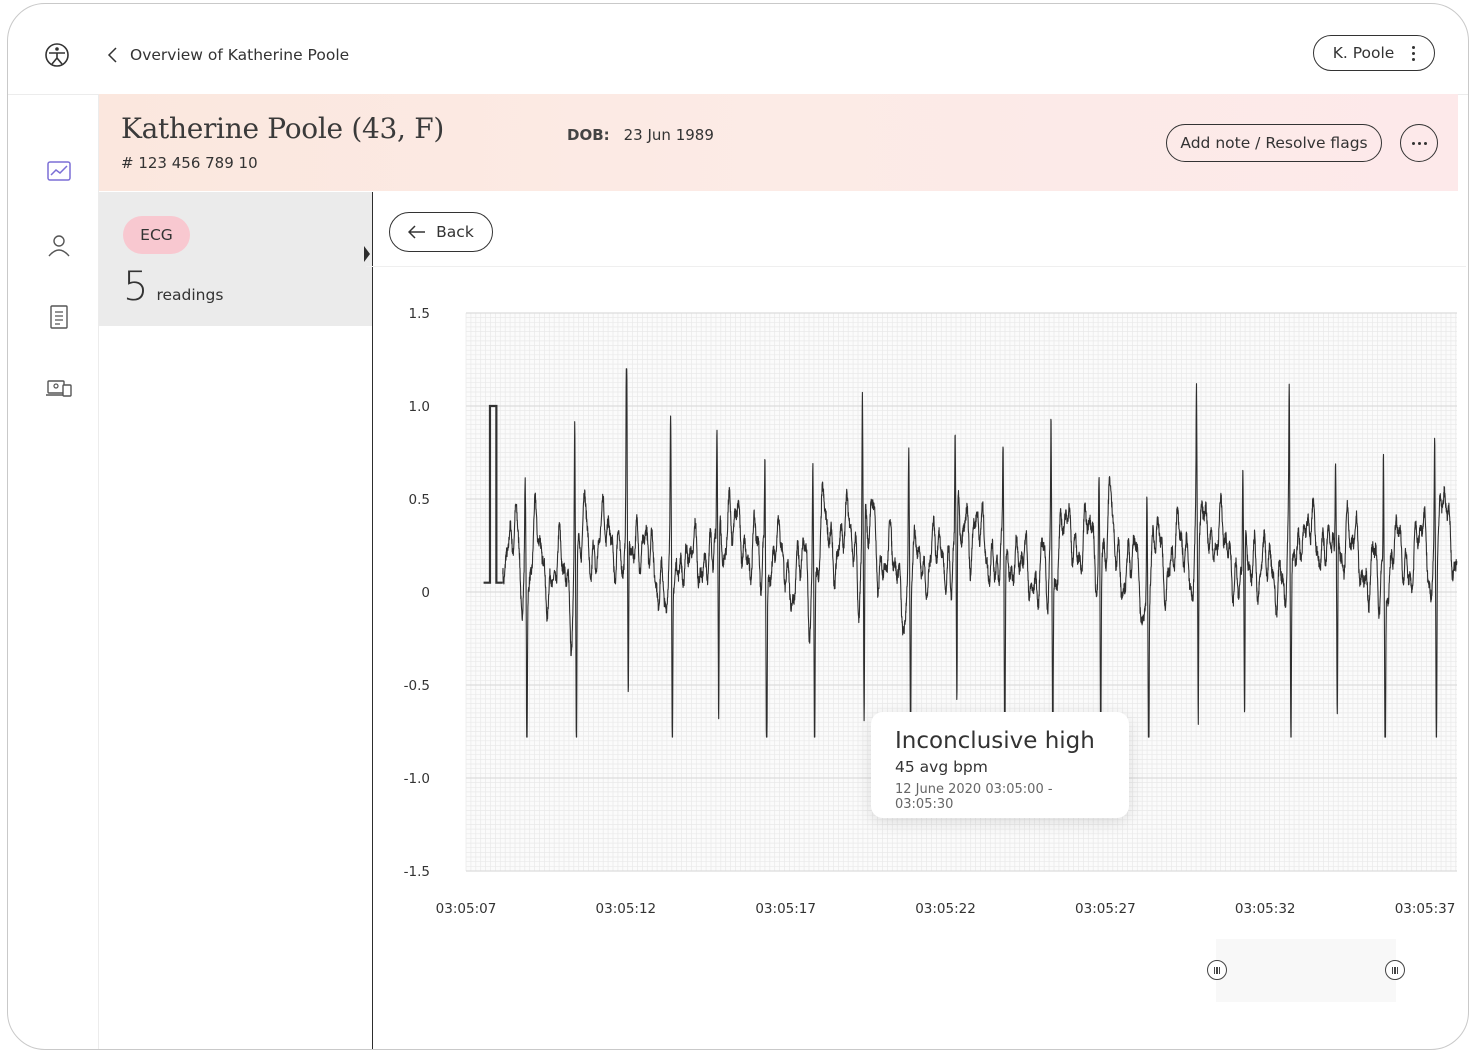  I want to click on patient-dob: DOB: 23 Jun 1989, so click(640, 135).